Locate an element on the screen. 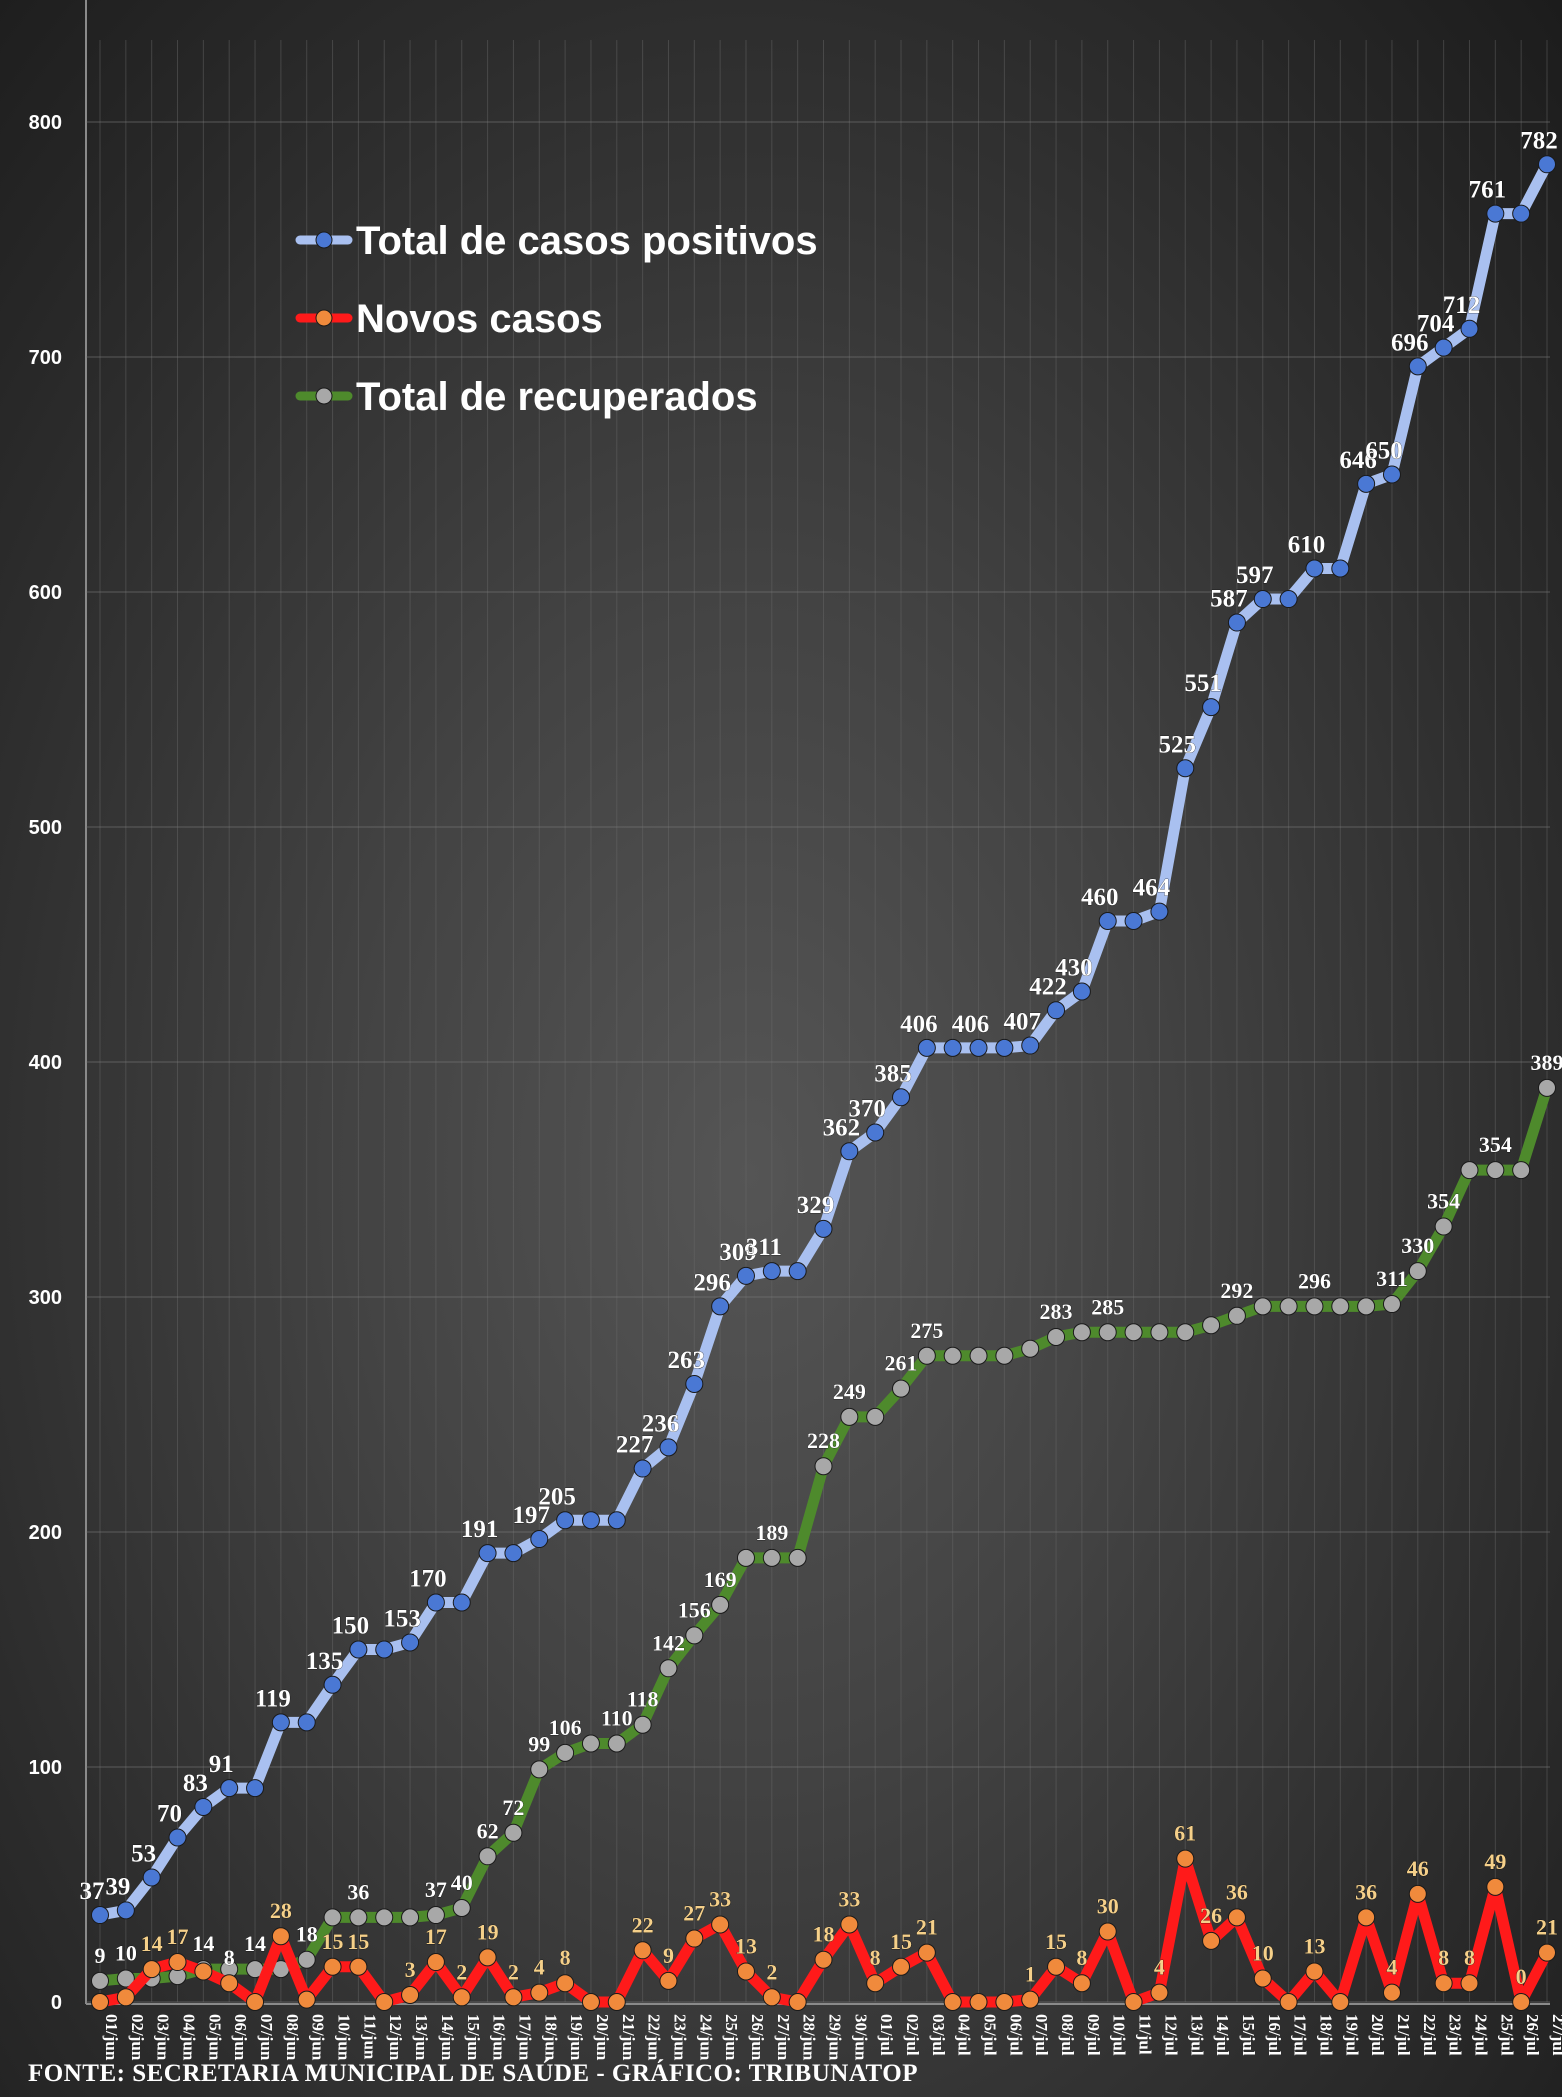 This screenshot has height=2097, width=1562. data-label: 285 is located at coordinates (1107, 1306).